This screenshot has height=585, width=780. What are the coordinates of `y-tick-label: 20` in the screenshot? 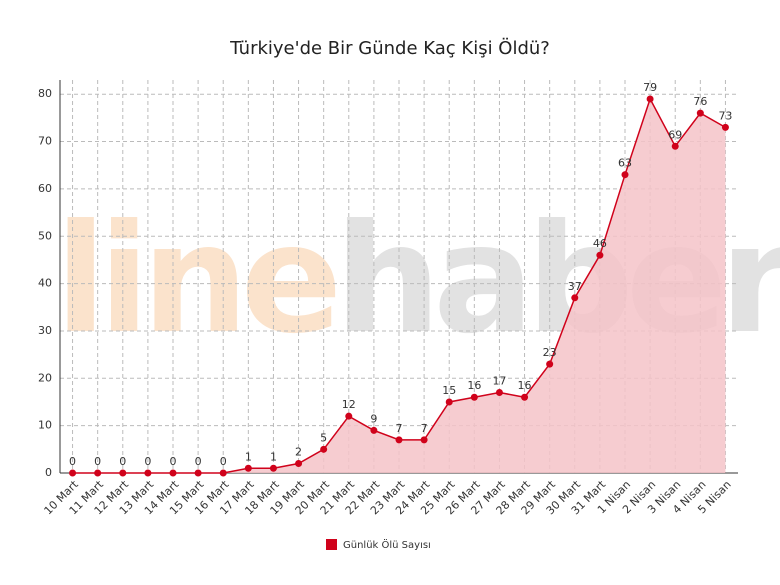 It's located at (45, 377).